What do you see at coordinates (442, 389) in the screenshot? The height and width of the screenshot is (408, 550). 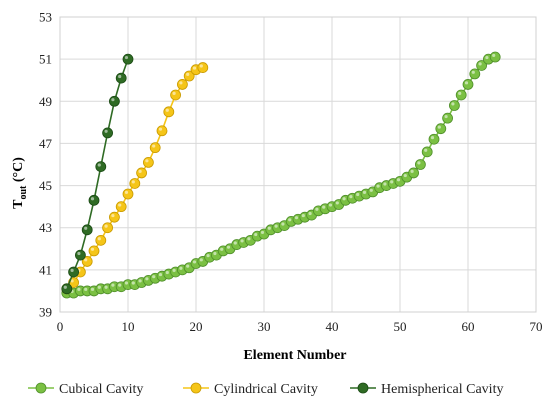 I see `legend-label: Hemispherical Cavity` at bounding box center [442, 389].